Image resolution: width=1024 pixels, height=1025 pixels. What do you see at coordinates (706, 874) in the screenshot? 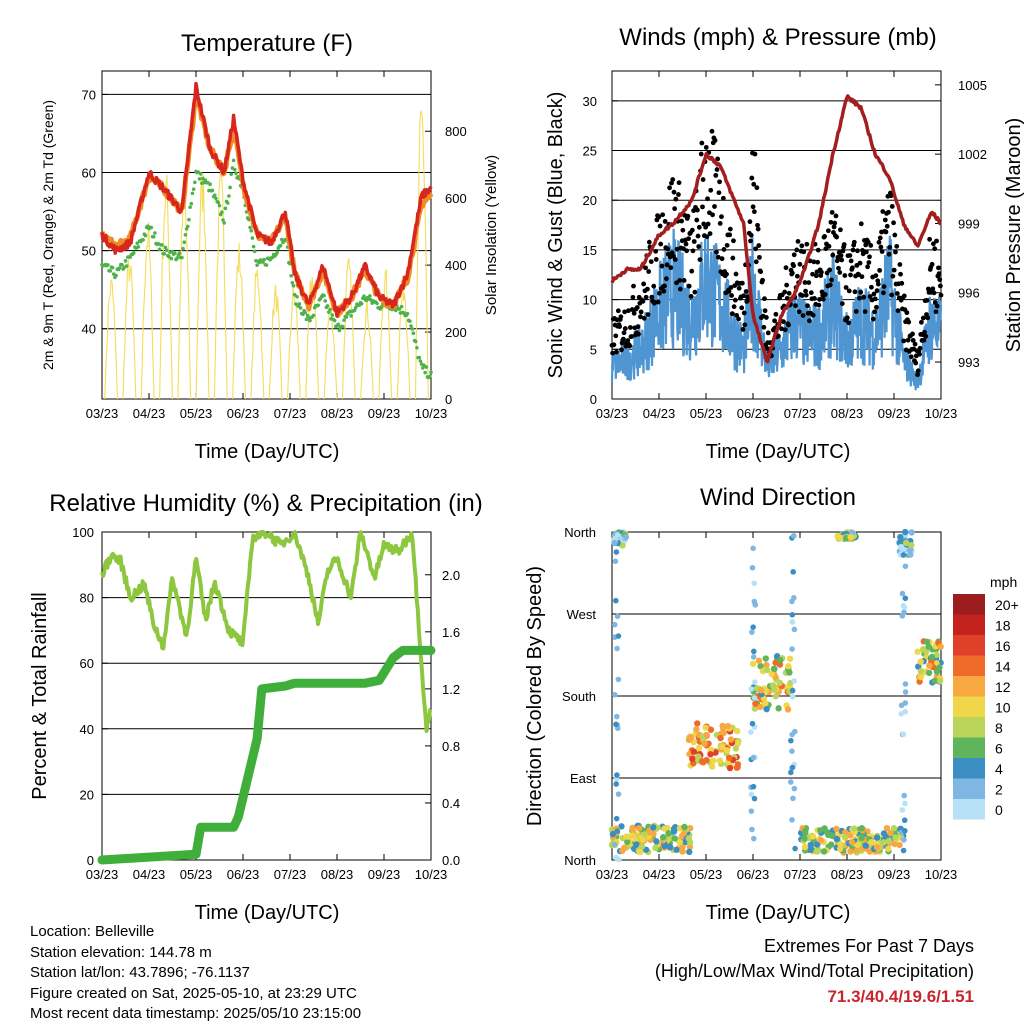
I see `x-tick-label: 05/23` at bounding box center [706, 874].